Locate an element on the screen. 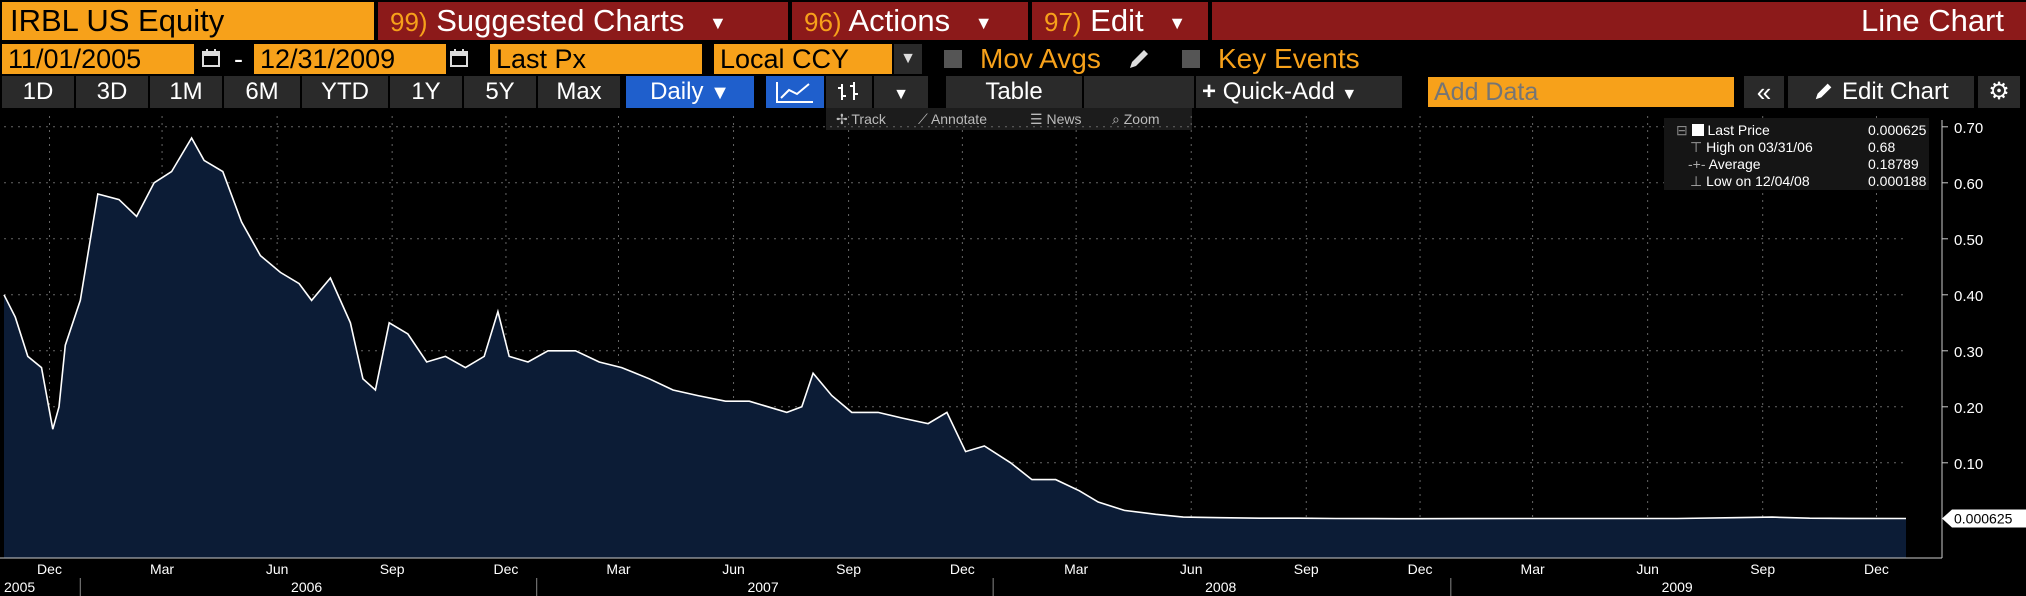 The height and width of the screenshot is (596, 2026). currency-select: Local CCY is located at coordinates (803, 59).